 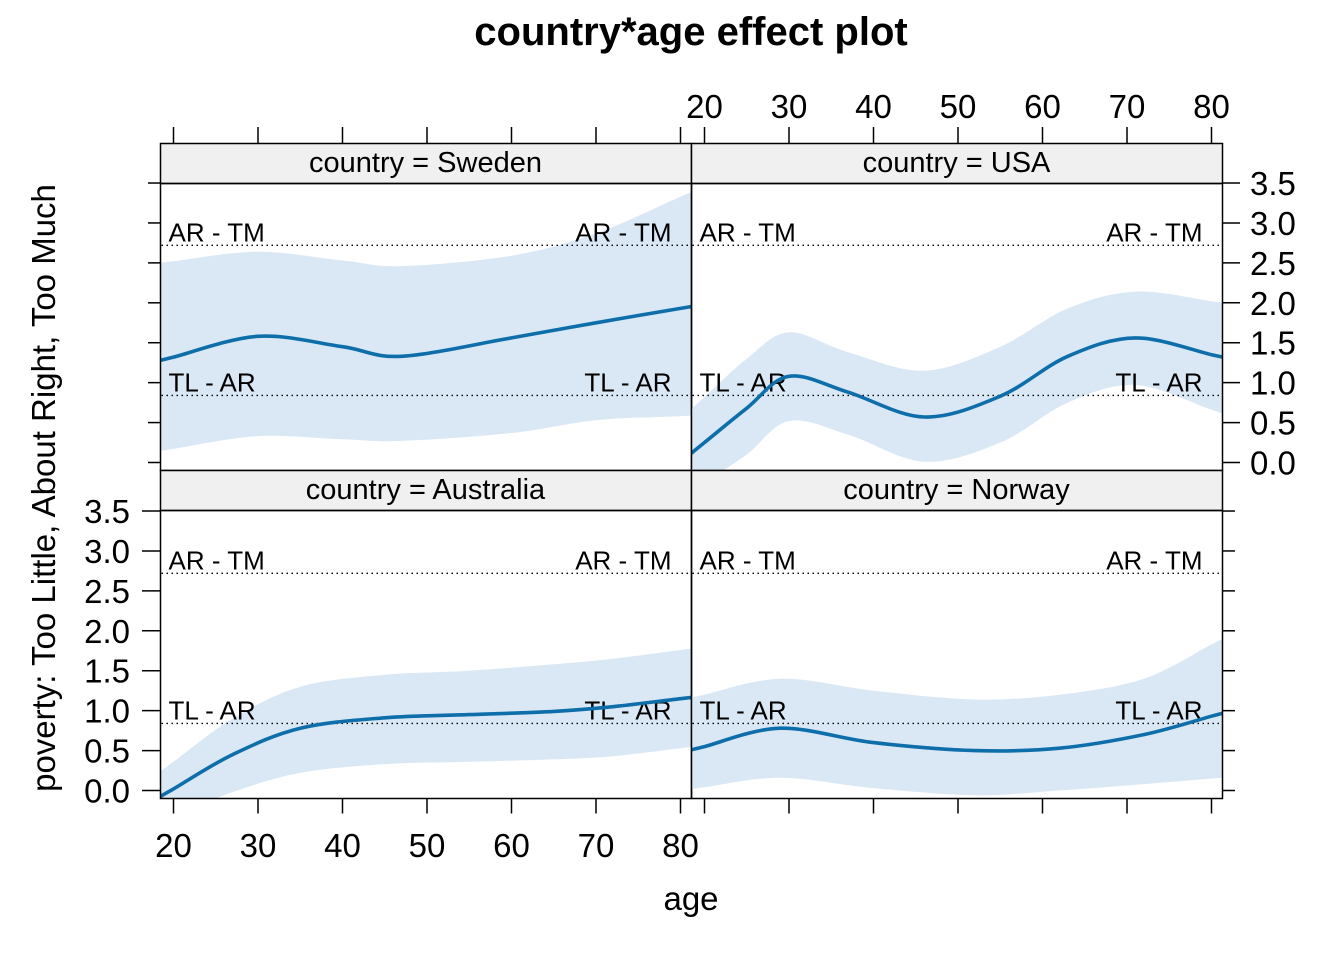 I want to click on x-tick-label-bottom: 30, so click(x=258, y=845).